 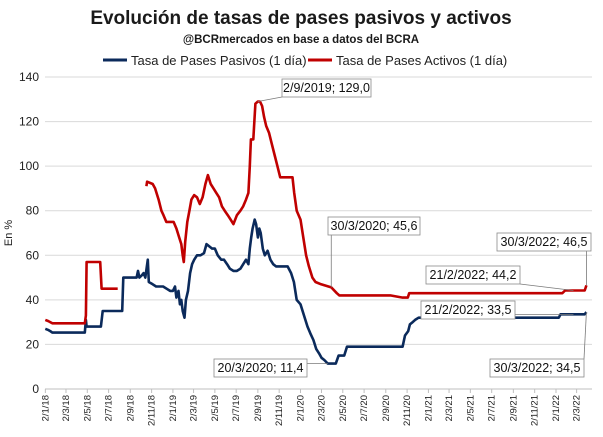 I want to click on annotation: 21/2/2022; 33,5, so click(x=497, y=310).